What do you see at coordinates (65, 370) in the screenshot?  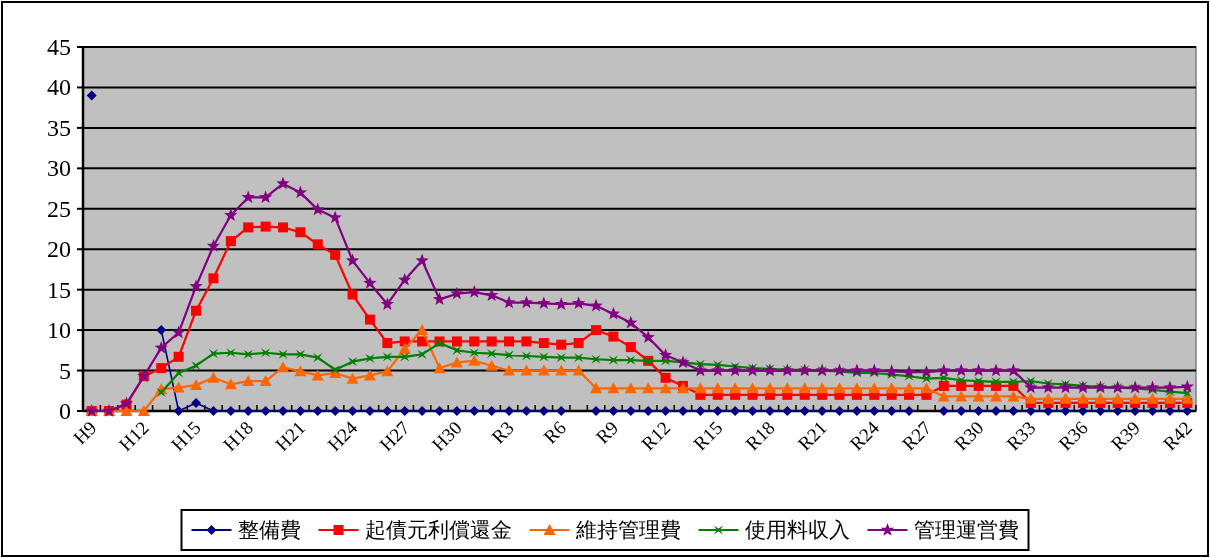 I see `y-tick-label: 5` at bounding box center [65, 370].